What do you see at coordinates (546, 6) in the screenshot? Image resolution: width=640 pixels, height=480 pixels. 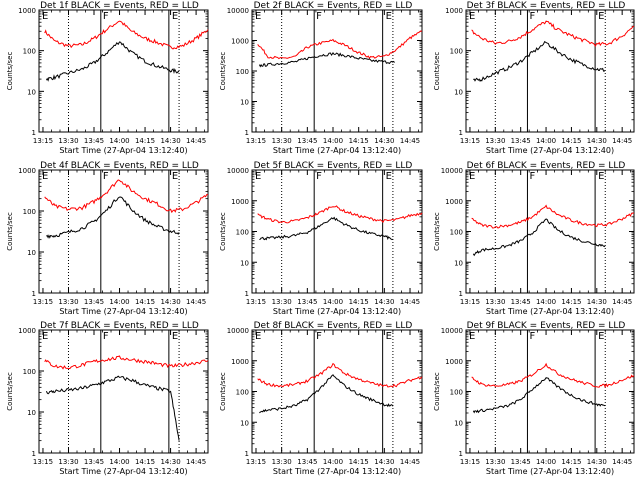 I see `chart-title: Det 3f BLACK = Events, RED = LLD` at bounding box center [546, 6].